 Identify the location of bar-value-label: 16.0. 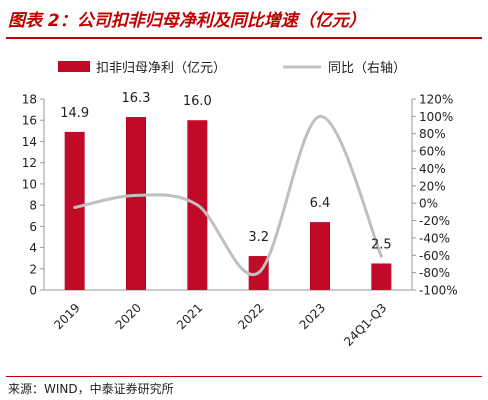
(197, 101).